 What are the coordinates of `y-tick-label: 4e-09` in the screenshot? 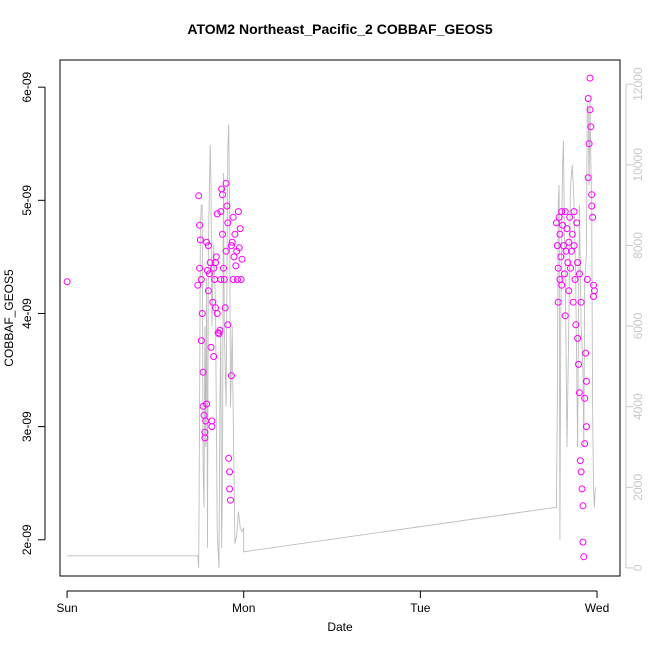 It's located at (27, 313).